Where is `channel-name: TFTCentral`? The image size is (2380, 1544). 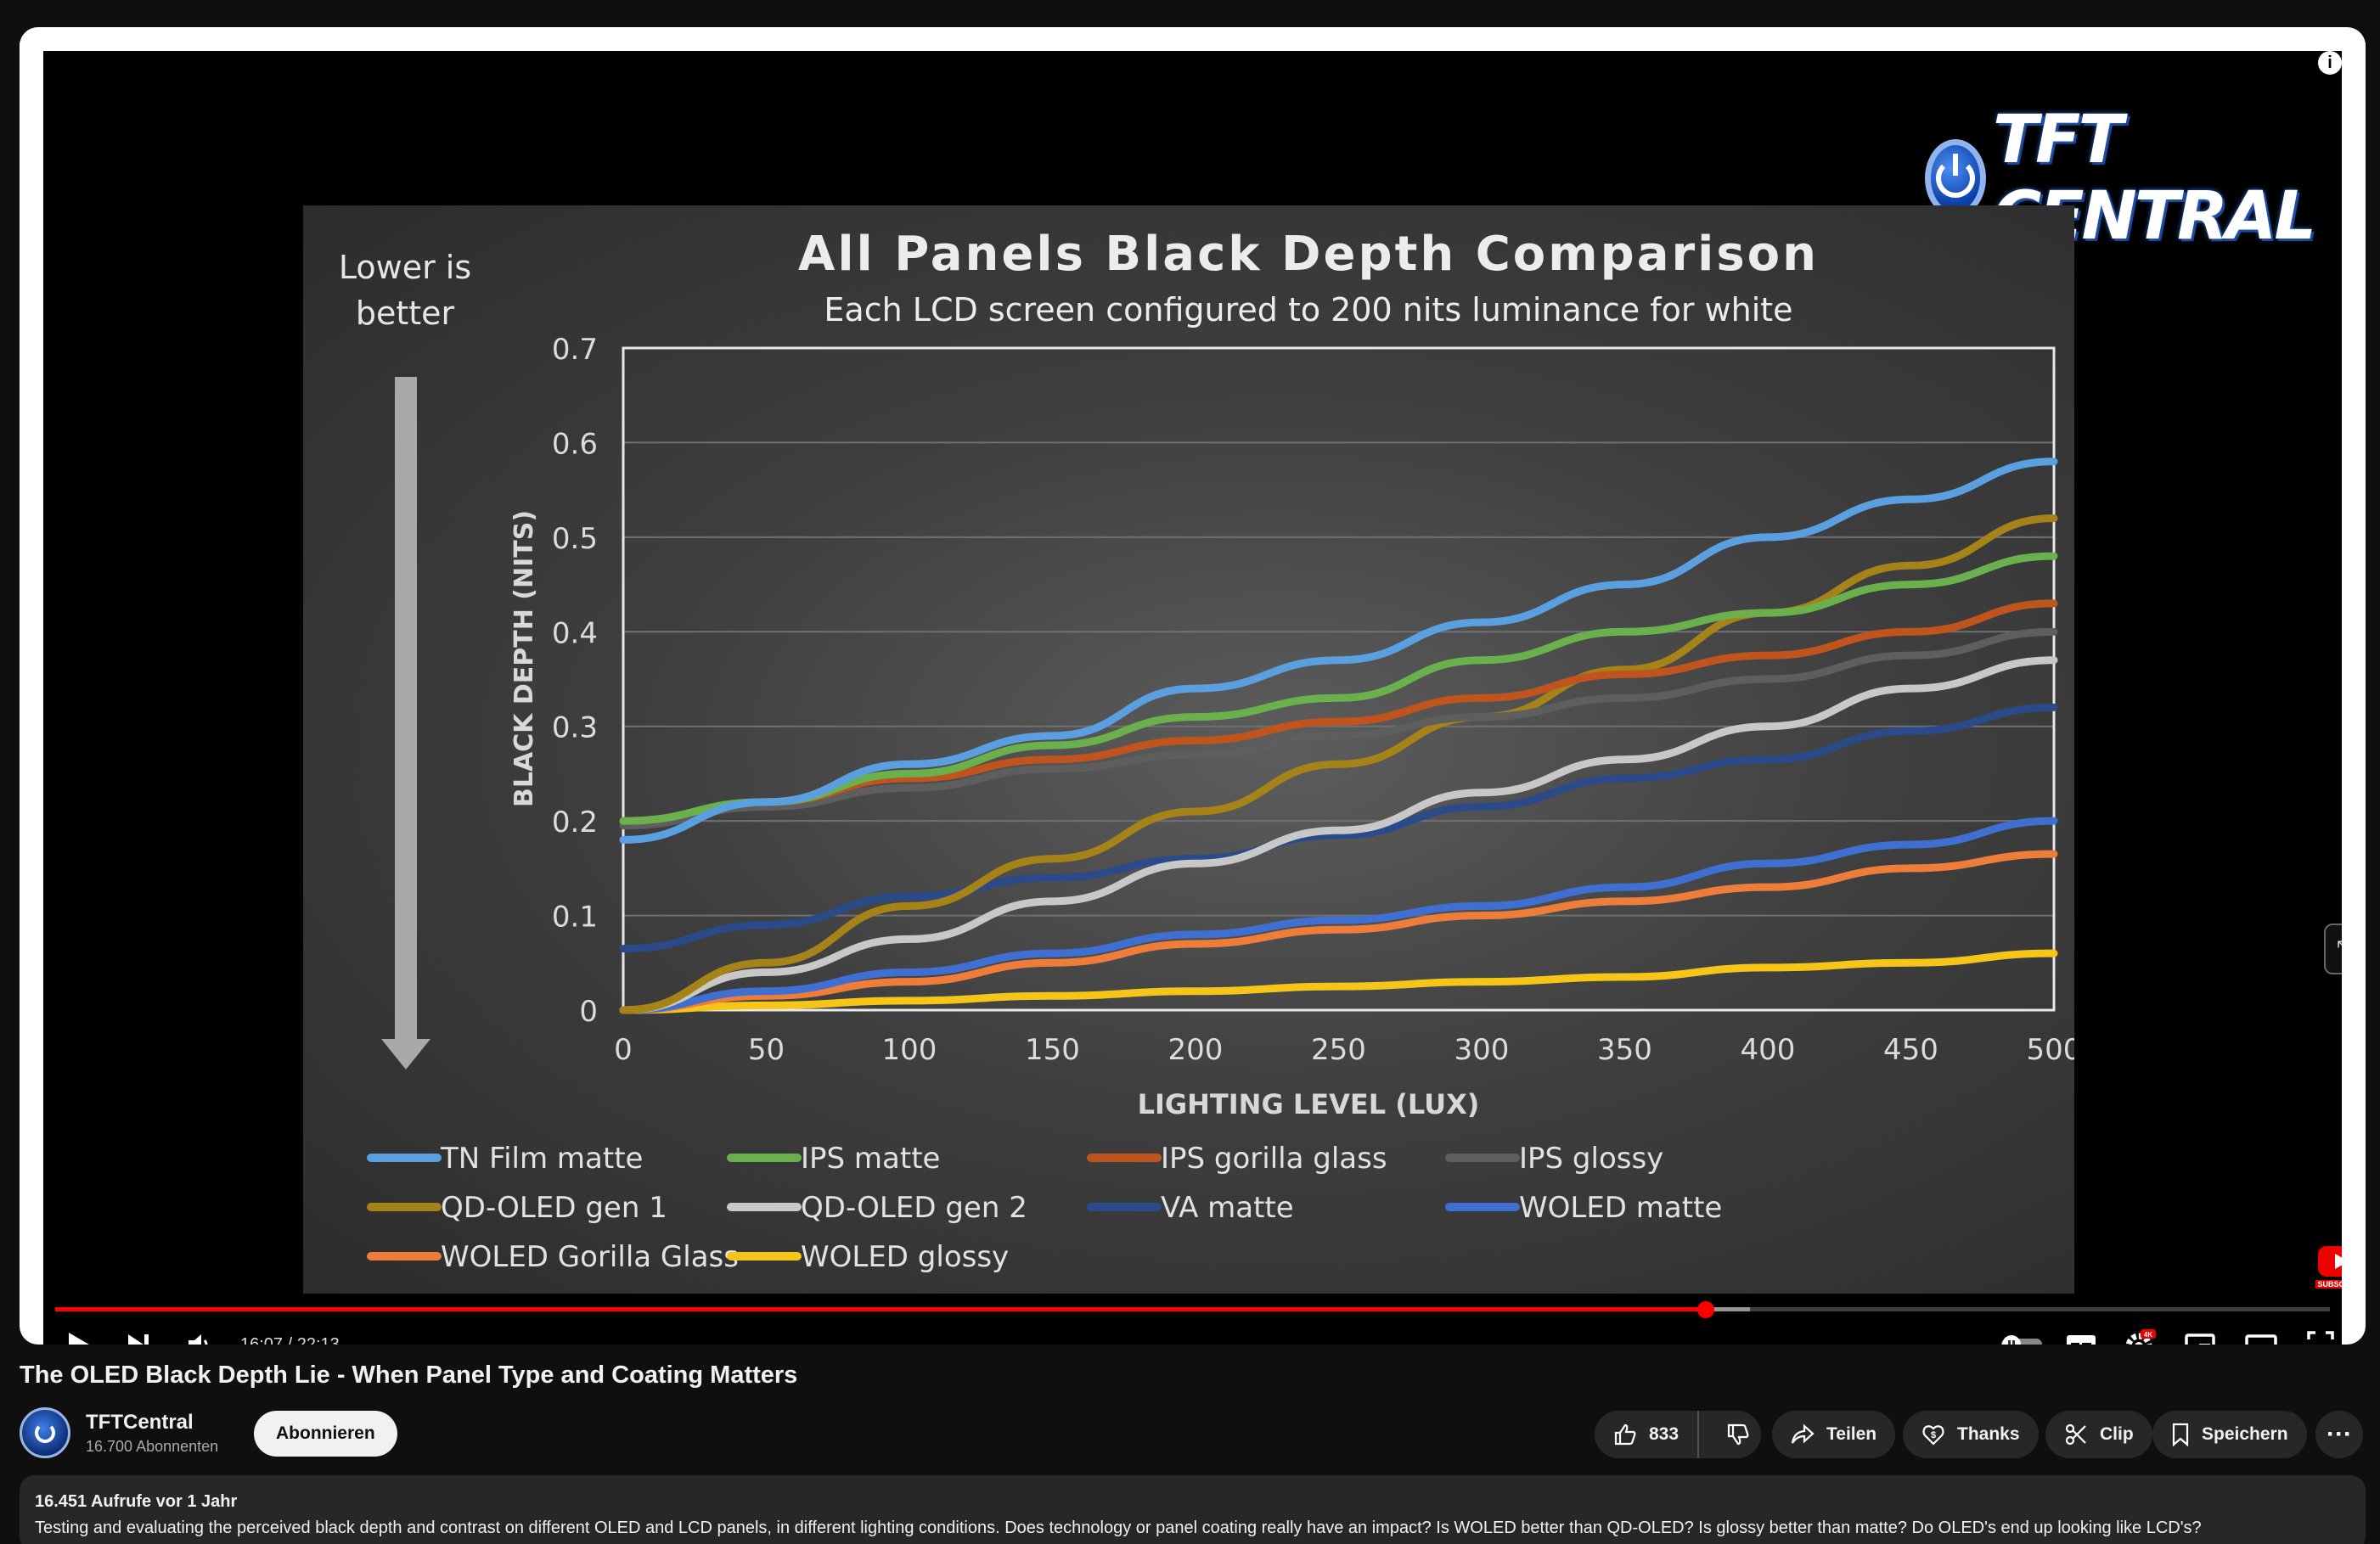 channel-name: TFTCentral is located at coordinates (140, 1422).